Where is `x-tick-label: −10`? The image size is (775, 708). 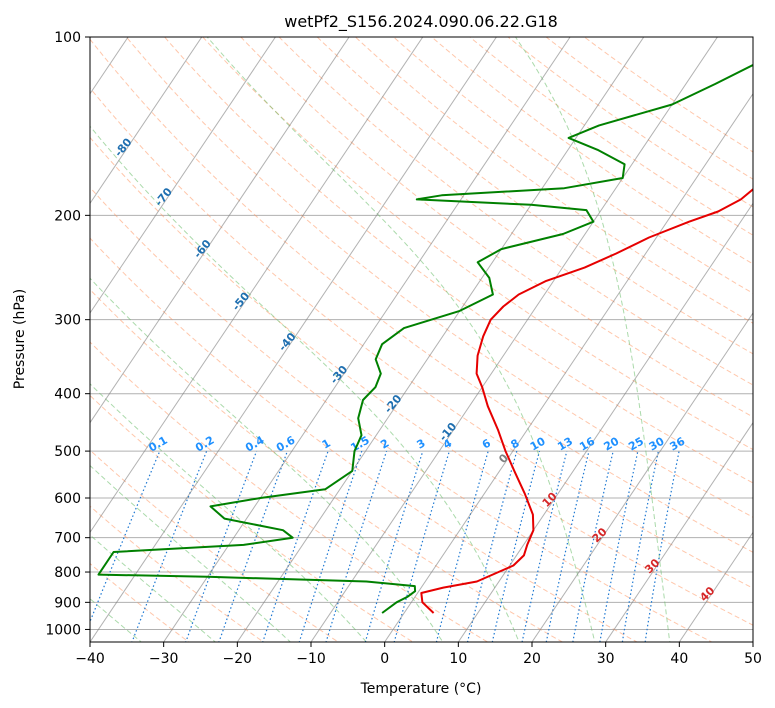 x-tick-label: −10 is located at coordinates (311, 659).